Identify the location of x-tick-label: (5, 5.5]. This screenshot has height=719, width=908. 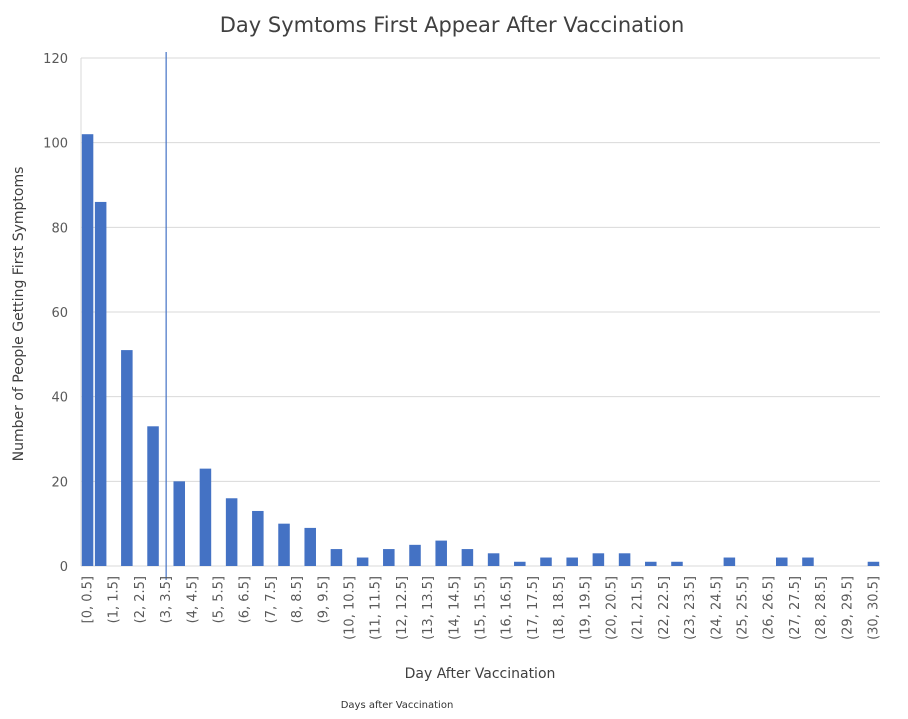
(219, 599).